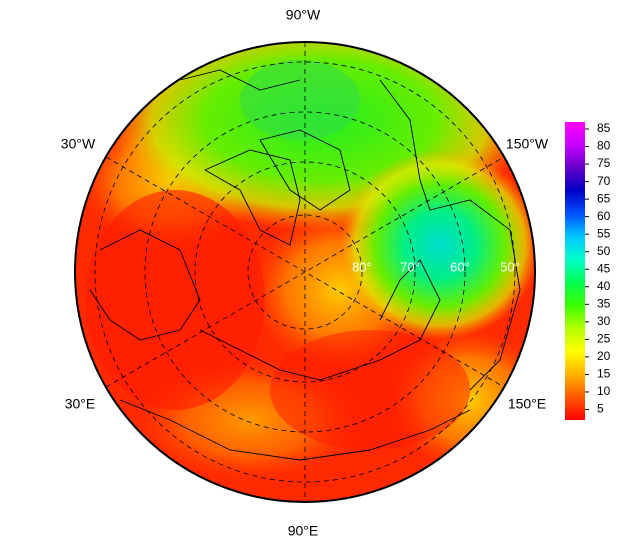 The width and height of the screenshot is (625, 557). I want to click on colorbar-tick-label: 50, so click(604, 251).